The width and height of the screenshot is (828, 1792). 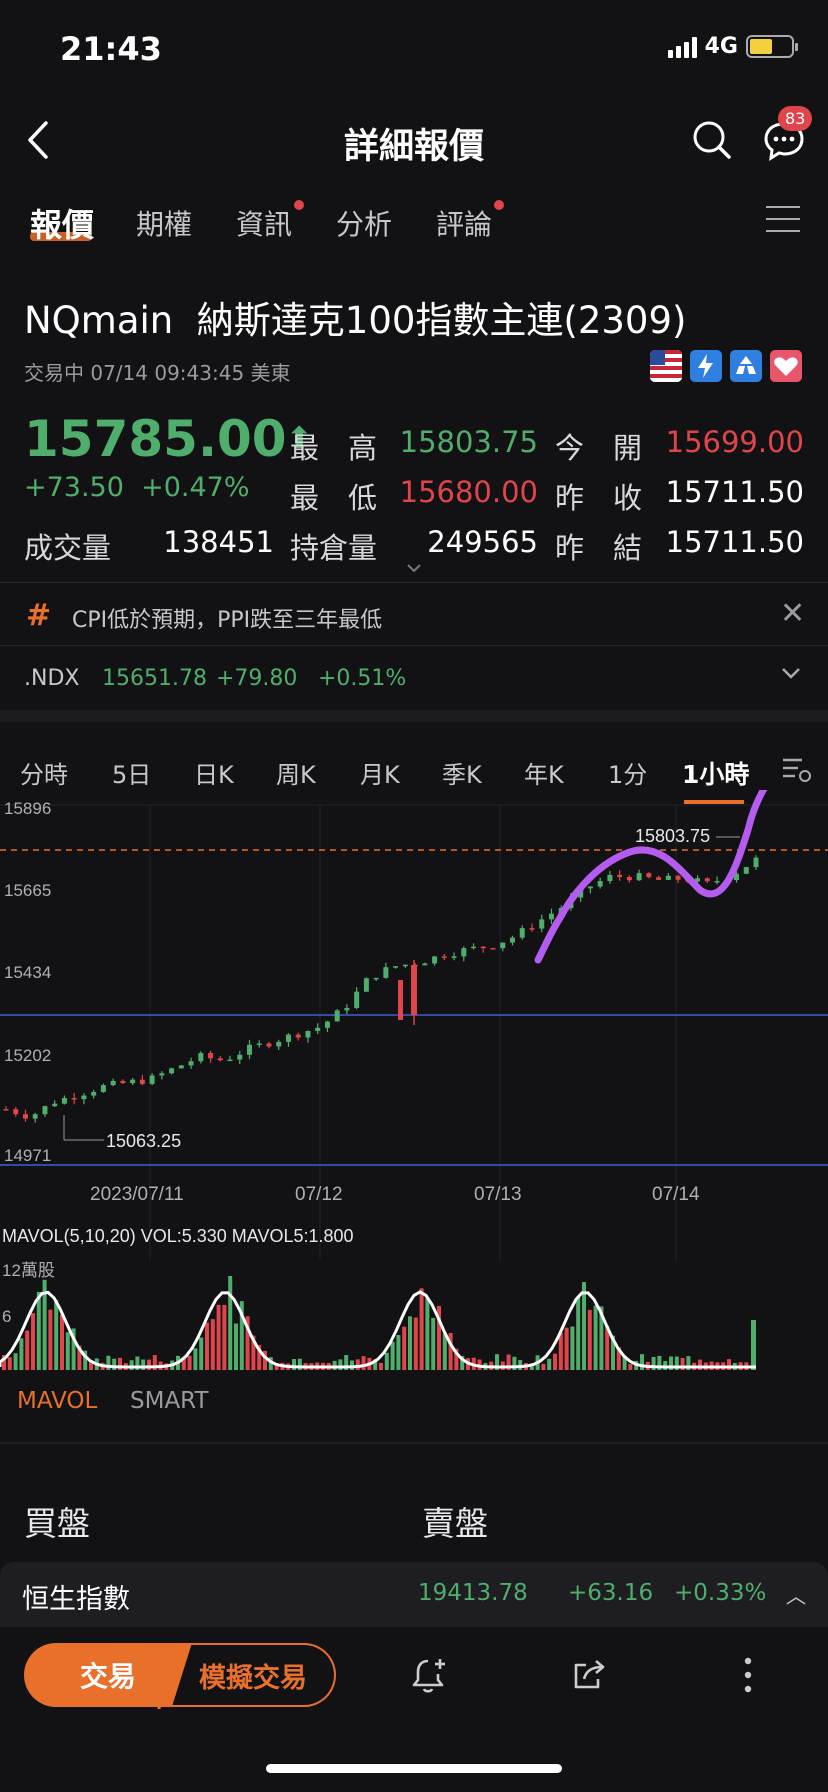 What do you see at coordinates (682, 47) in the screenshot?
I see `signal-icon` at bounding box center [682, 47].